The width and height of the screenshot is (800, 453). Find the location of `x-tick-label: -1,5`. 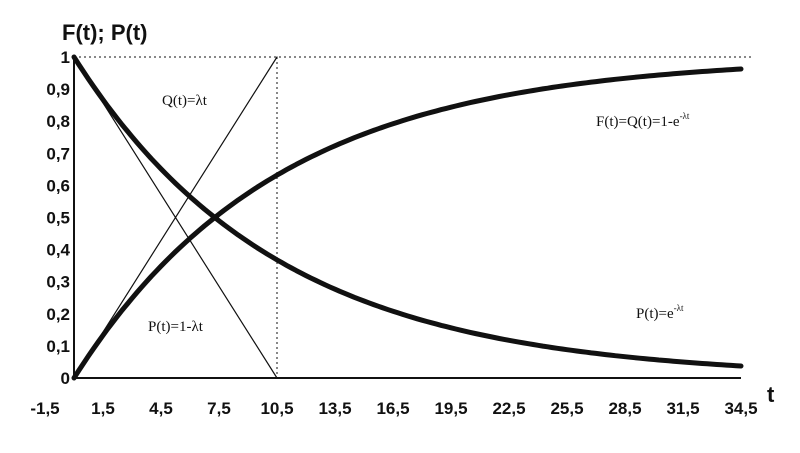

x-tick-label: -1,5 is located at coordinates (44, 408).